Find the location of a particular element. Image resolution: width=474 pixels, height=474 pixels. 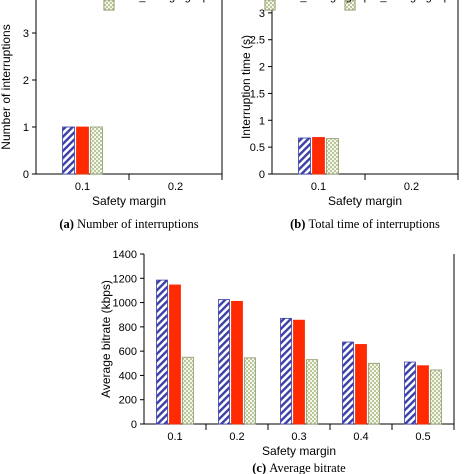

panel-caption: (c) Average bitrate is located at coordinates (299, 467).